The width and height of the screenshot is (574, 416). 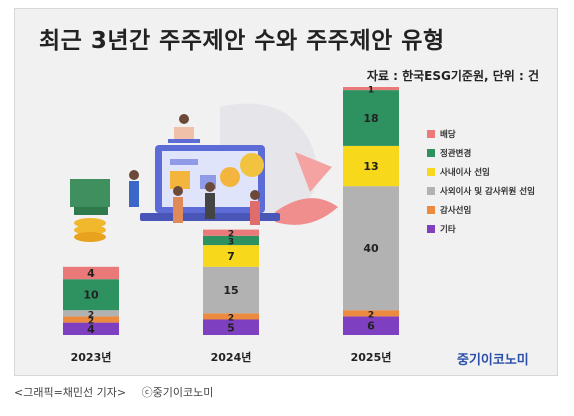 What do you see at coordinates (371, 357) in the screenshot?
I see `category-label: 2025년` at bounding box center [371, 357].